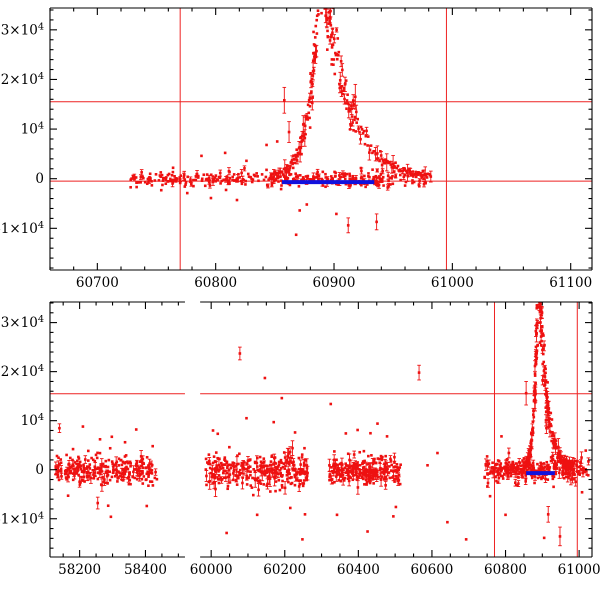  What do you see at coordinates (570, 283) in the screenshot?
I see `tick-label: 61100` at bounding box center [570, 283].